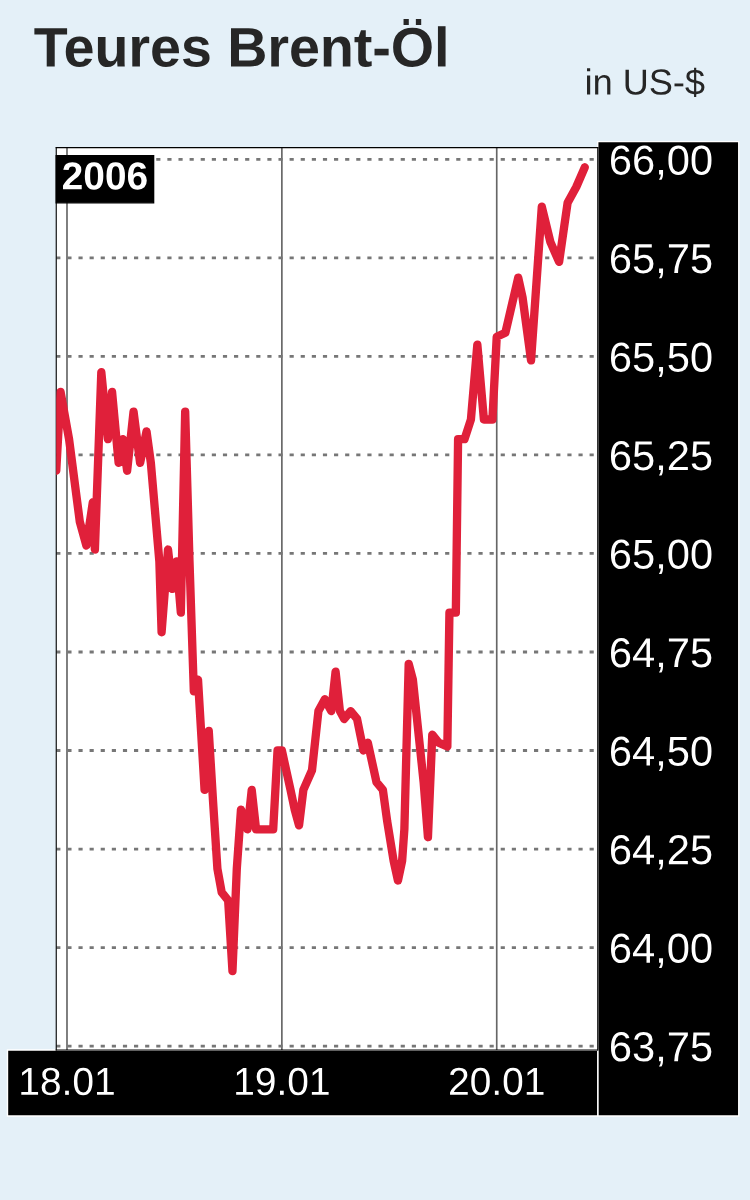  Describe the element at coordinates (661, 556) in the screenshot. I see `y-tick-label: 65,00` at that location.